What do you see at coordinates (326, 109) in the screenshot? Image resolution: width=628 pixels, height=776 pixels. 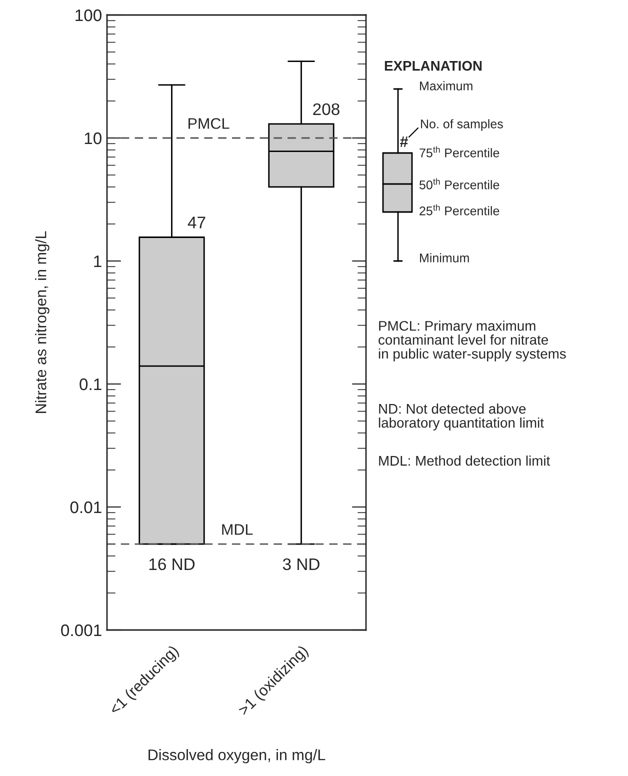 I see `annotation: 208` at bounding box center [326, 109].